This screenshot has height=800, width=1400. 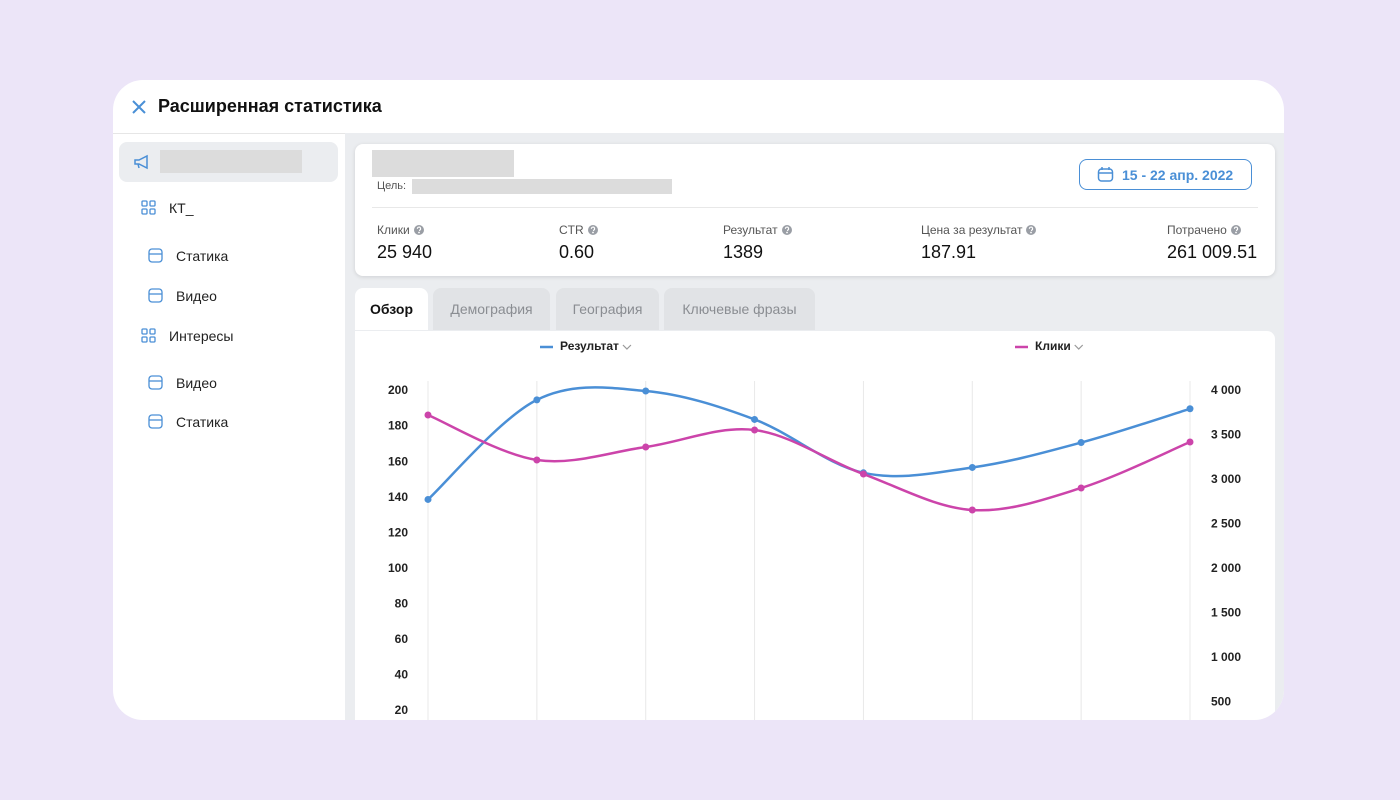 What do you see at coordinates (398, 568) in the screenshot?
I see `y-tick-label: 100` at bounding box center [398, 568].